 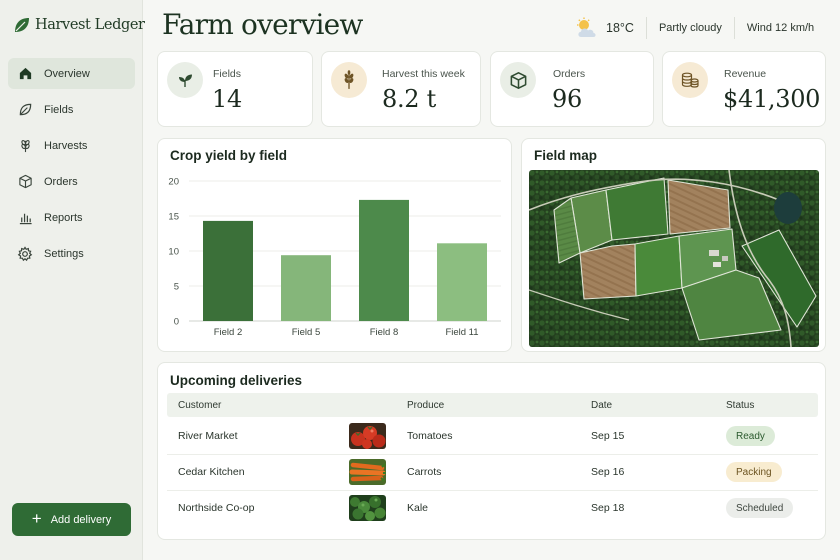 I want to click on weather-temp: 18°C, so click(x=620, y=28).